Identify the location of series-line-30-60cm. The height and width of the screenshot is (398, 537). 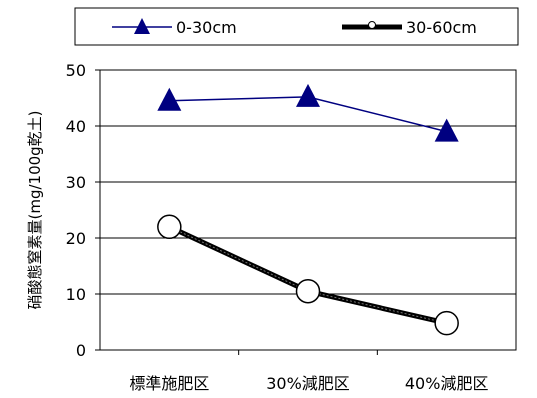
(308, 275).